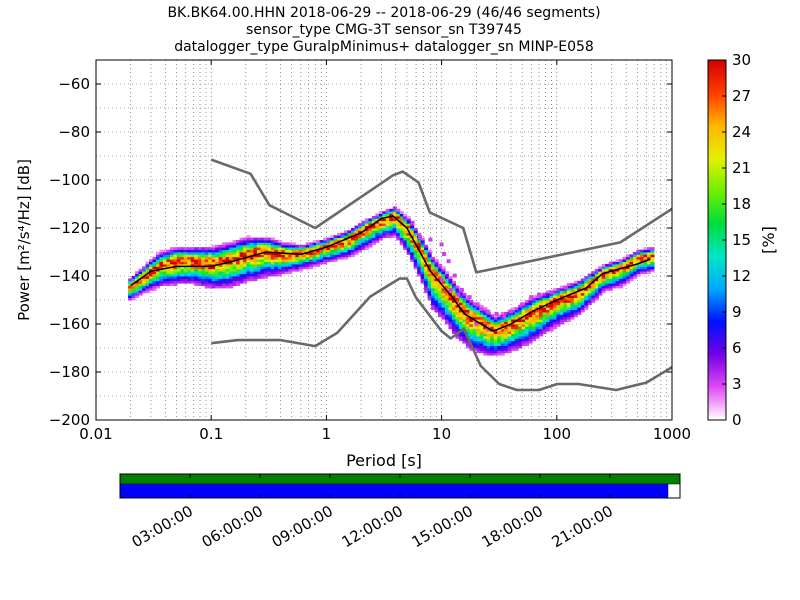  Describe the element at coordinates (302, 526) in the screenshot. I see `timeline-tick-label: 09:00:00` at that location.